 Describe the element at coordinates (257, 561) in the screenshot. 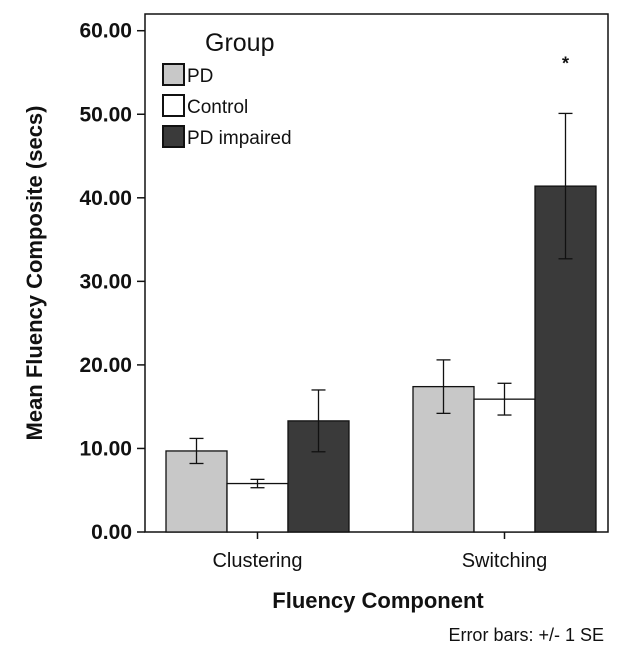

I see `x-tick-label-clustering: Clustering` at that location.